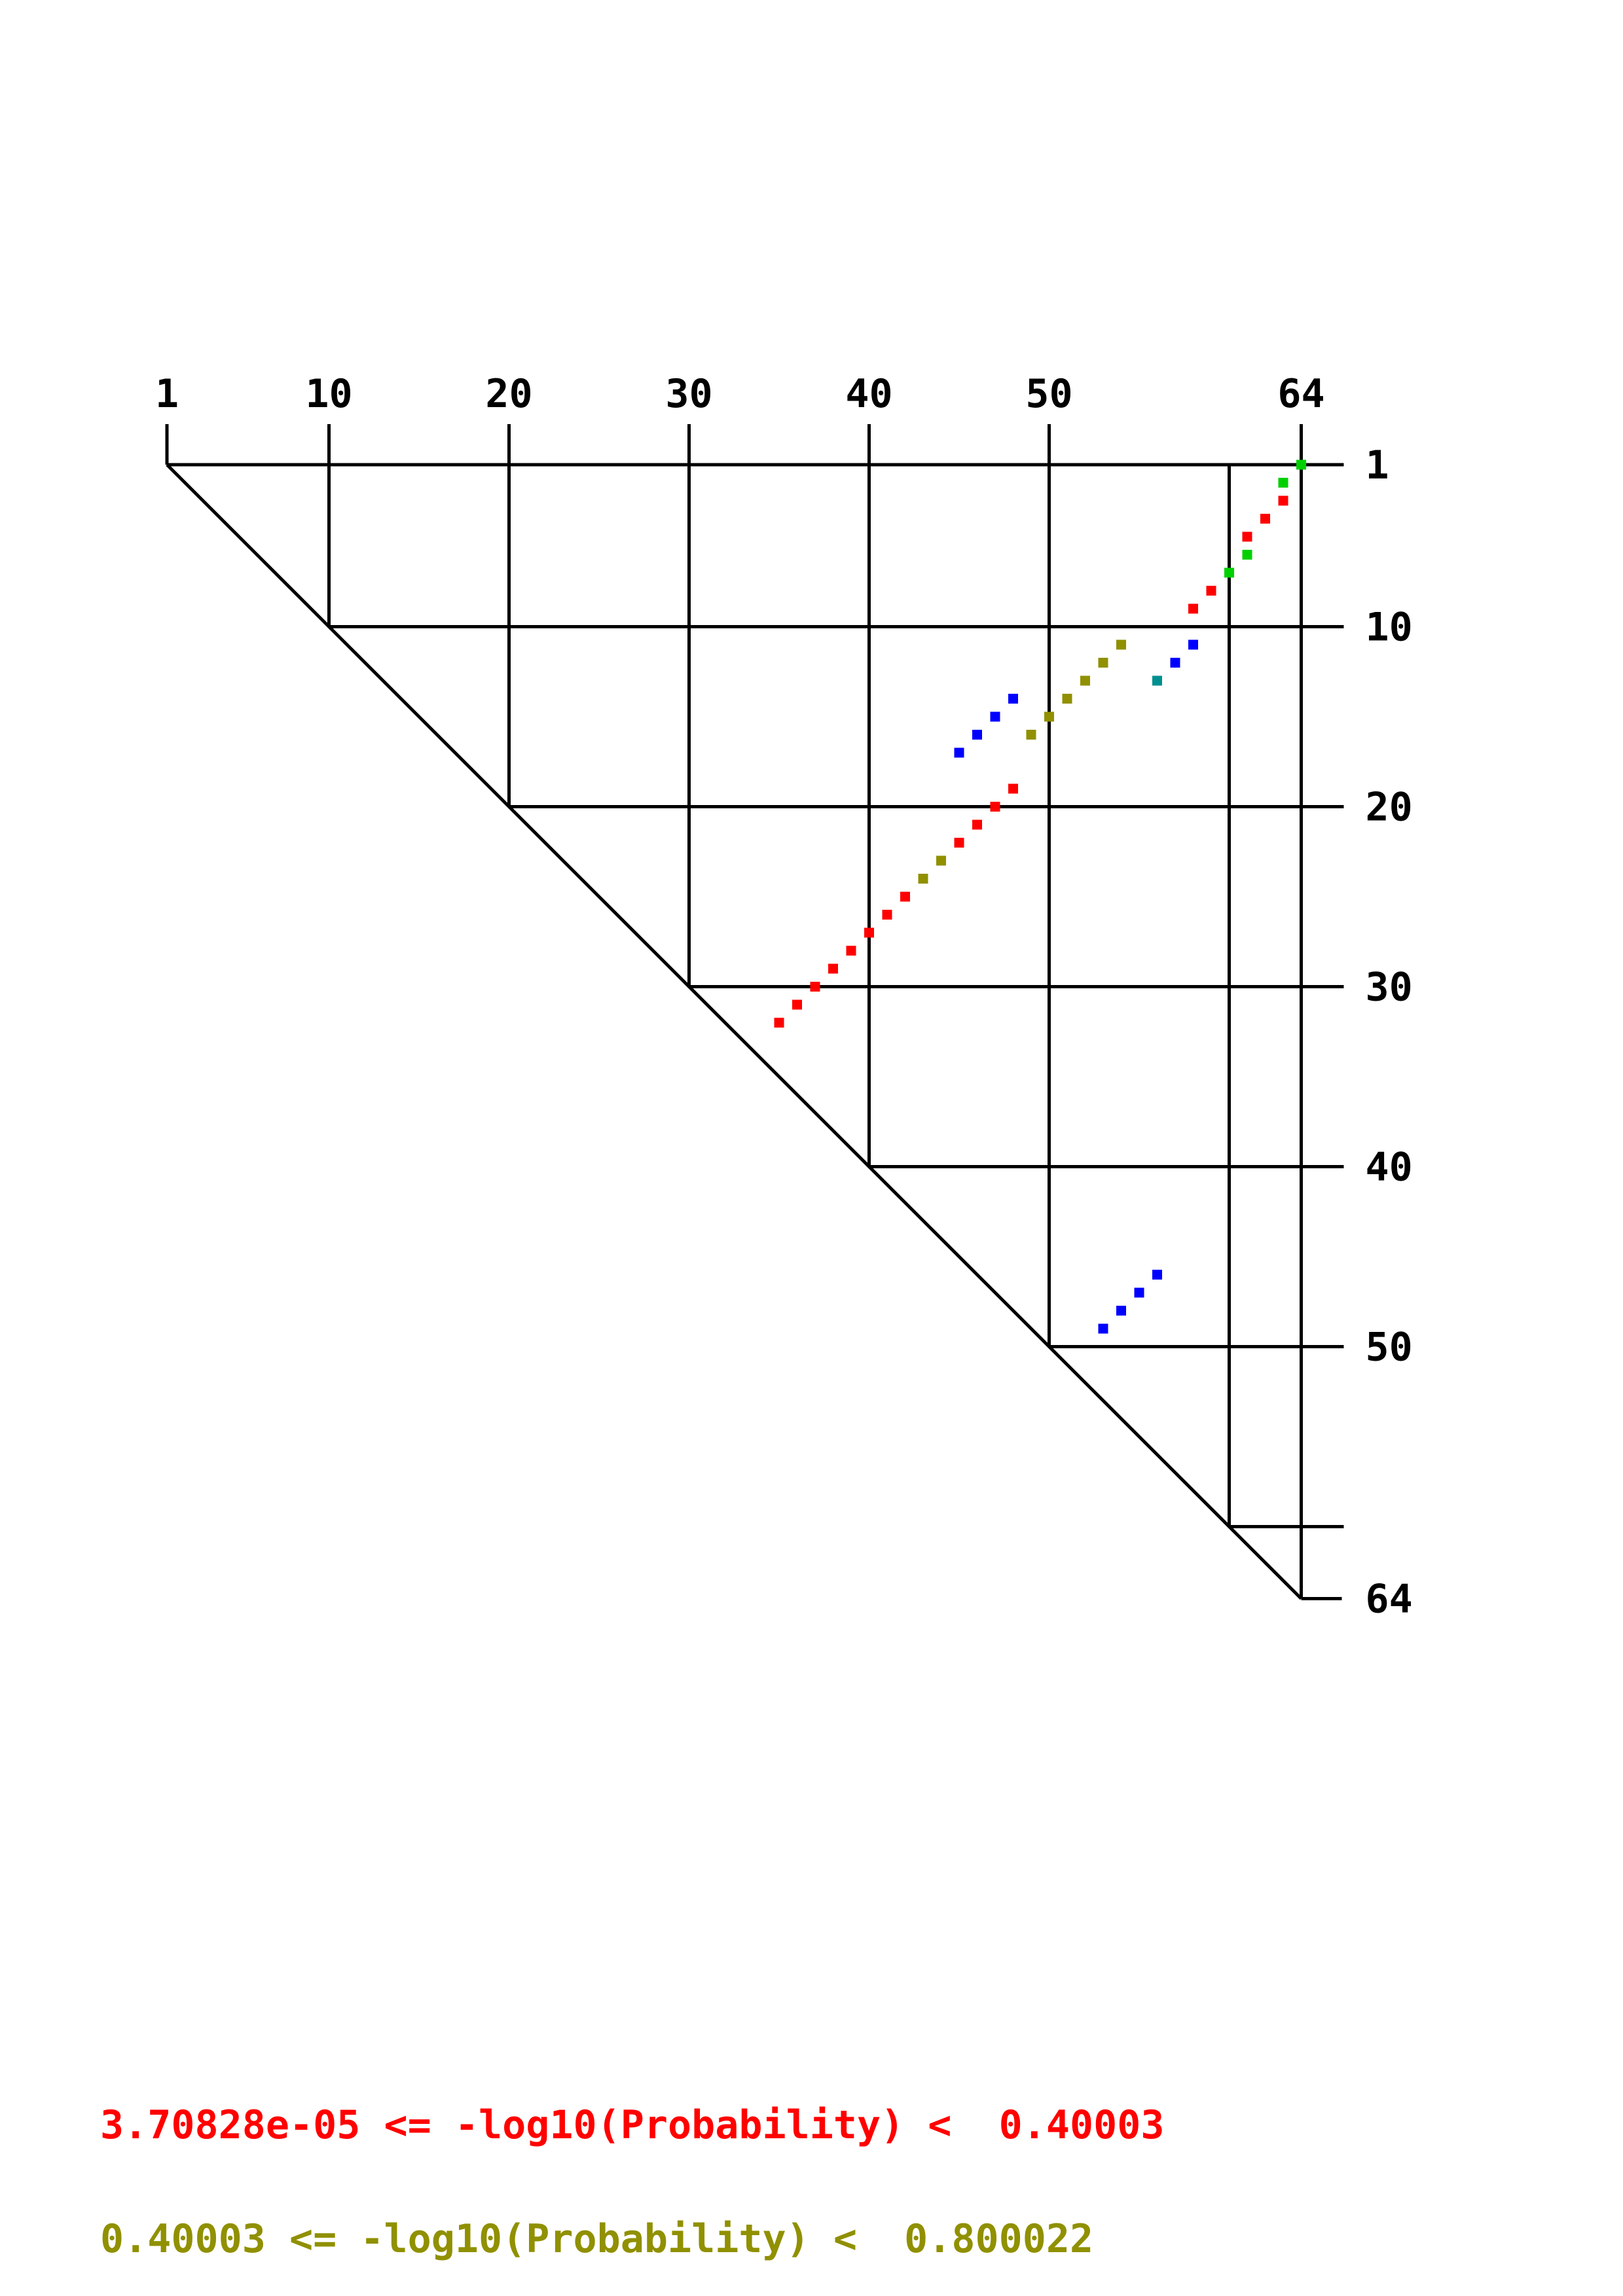  What do you see at coordinates (508, 394) in the screenshot?
I see `x-tick-label: 20` at bounding box center [508, 394].